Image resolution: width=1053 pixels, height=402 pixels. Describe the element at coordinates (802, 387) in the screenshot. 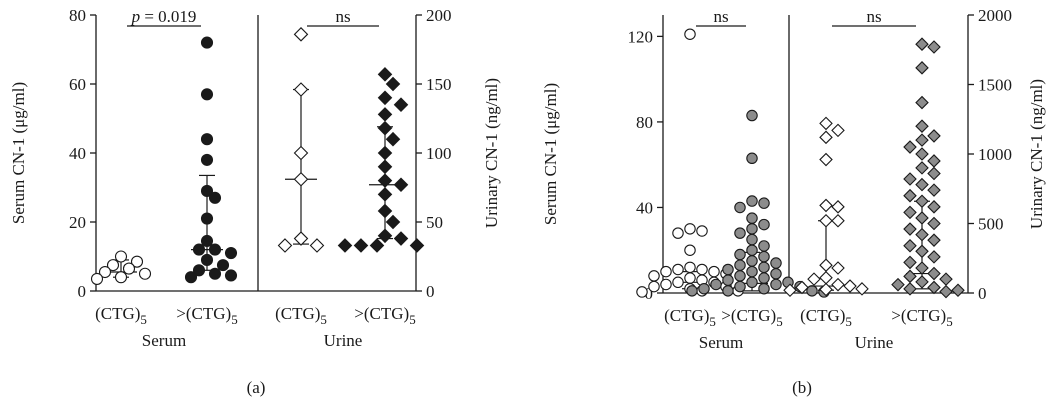

I see `panel1-panel-label: (b)` at that location.